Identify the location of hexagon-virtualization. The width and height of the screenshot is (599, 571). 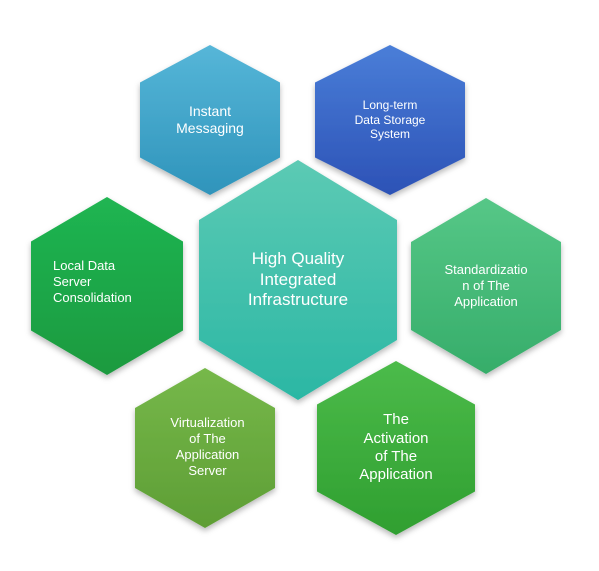
(205, 448).